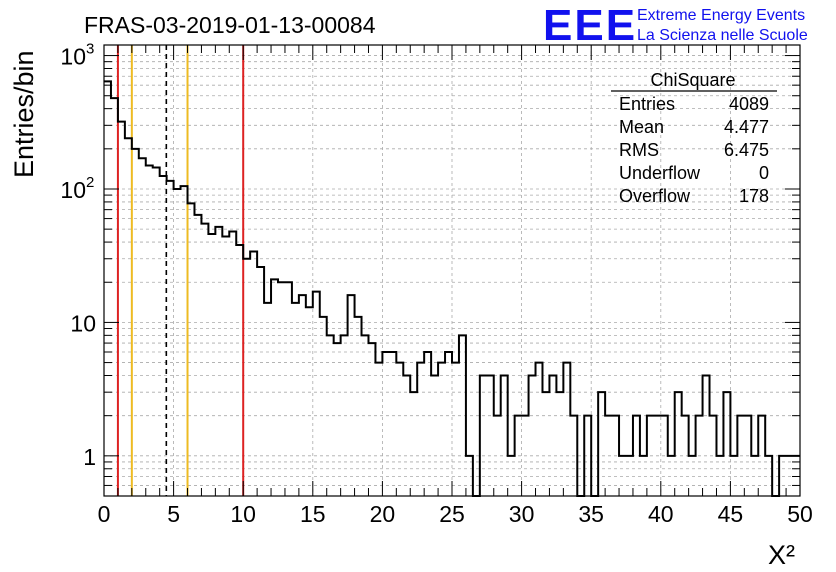  I want to click on x-tick-label: 30, so click(522, 514).